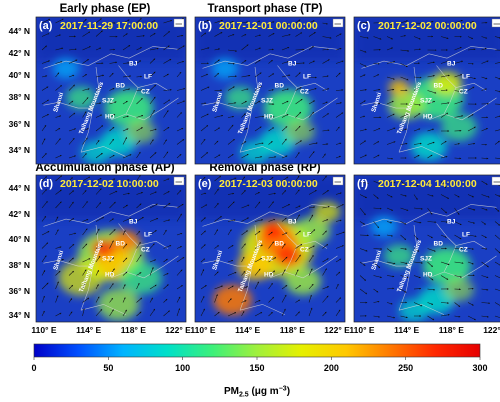 This screenshot has width=500, height=402. I want to click on lon-tick: 110° E, so click(361, 330).